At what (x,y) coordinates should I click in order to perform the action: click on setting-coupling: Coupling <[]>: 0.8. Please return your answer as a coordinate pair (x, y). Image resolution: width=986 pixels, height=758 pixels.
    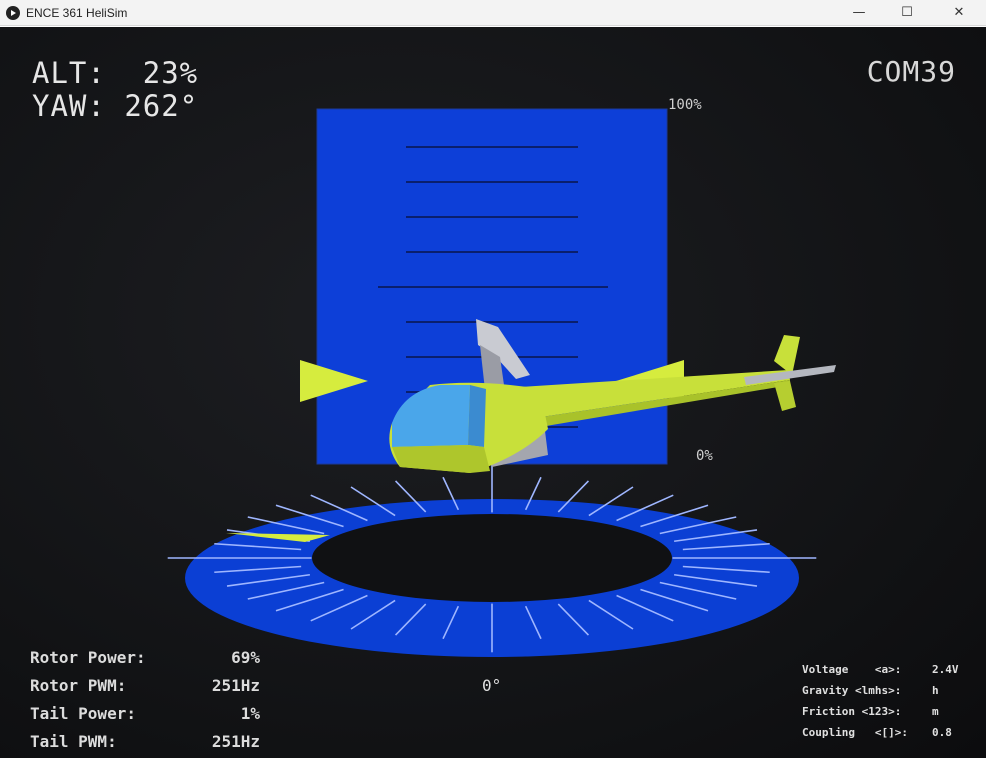
    Looking at the image, I should click on (877, 732).